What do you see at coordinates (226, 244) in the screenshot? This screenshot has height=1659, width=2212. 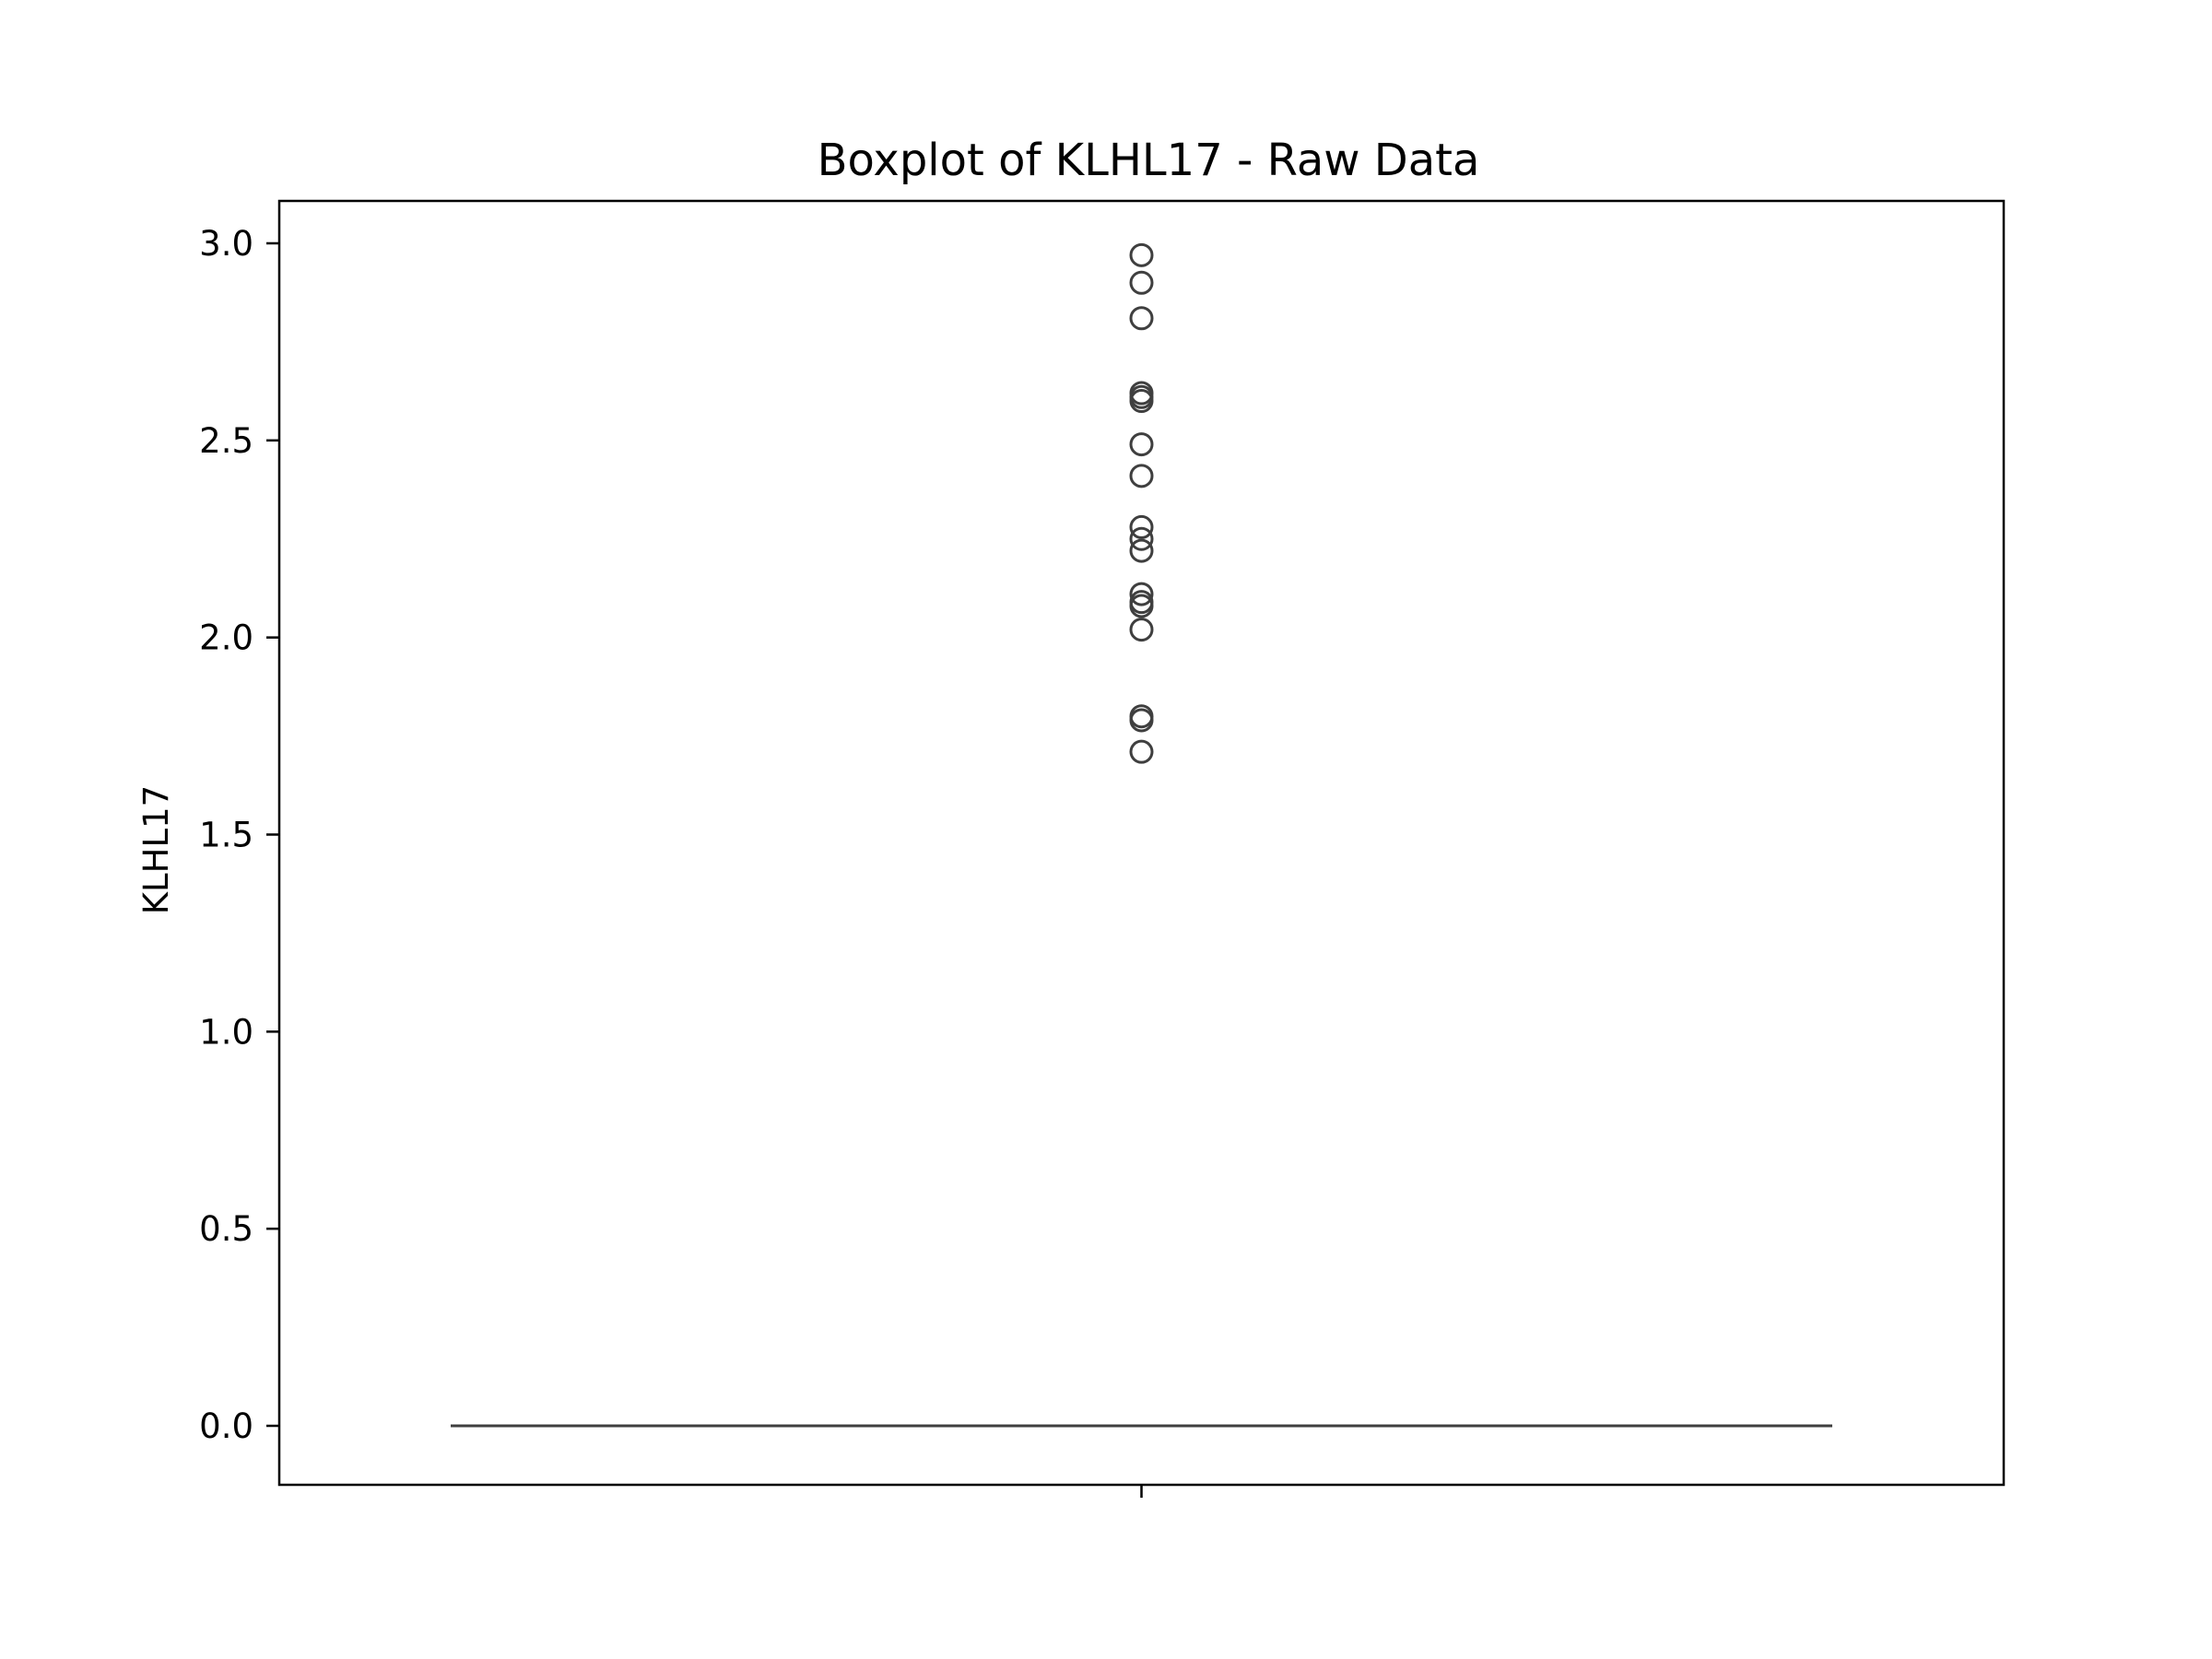 I see `y-tick-label: 3.0` at bounding box center [226, 244].